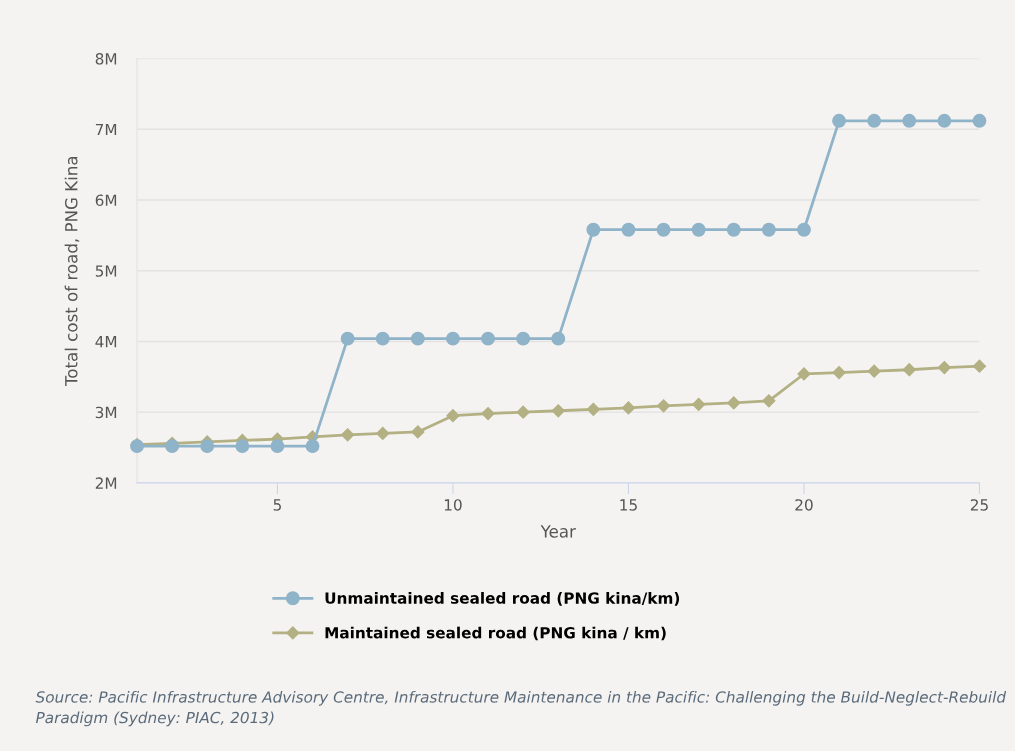 This screenshot has height=751, width=1015. What do you see at coordinates (453, 505) in the screenshot?
I see `x-tick-label: 10` at bounding box center [453, 505].